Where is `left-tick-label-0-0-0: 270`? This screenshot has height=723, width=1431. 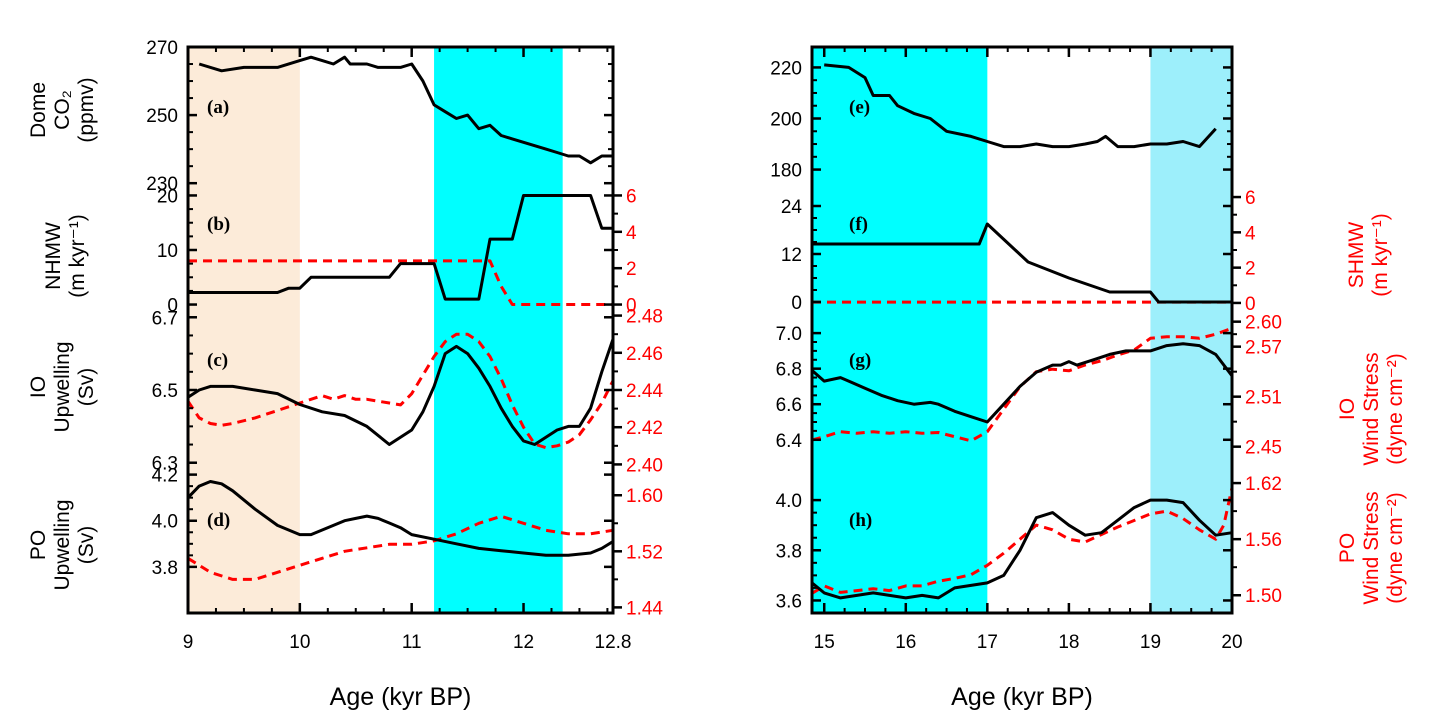 left-tick-label-0-0-0: 270 is located at coordinates (162, 48).